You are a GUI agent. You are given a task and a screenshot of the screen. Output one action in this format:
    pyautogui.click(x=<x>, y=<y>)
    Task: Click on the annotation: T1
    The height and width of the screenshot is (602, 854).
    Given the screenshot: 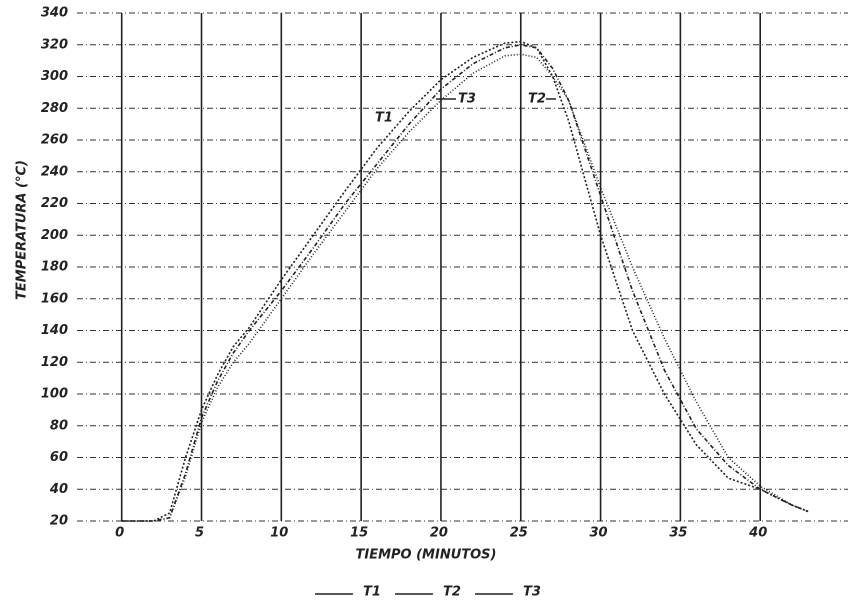 What is the action you would take?
    pyautogui.click(x=384, y=118)
    